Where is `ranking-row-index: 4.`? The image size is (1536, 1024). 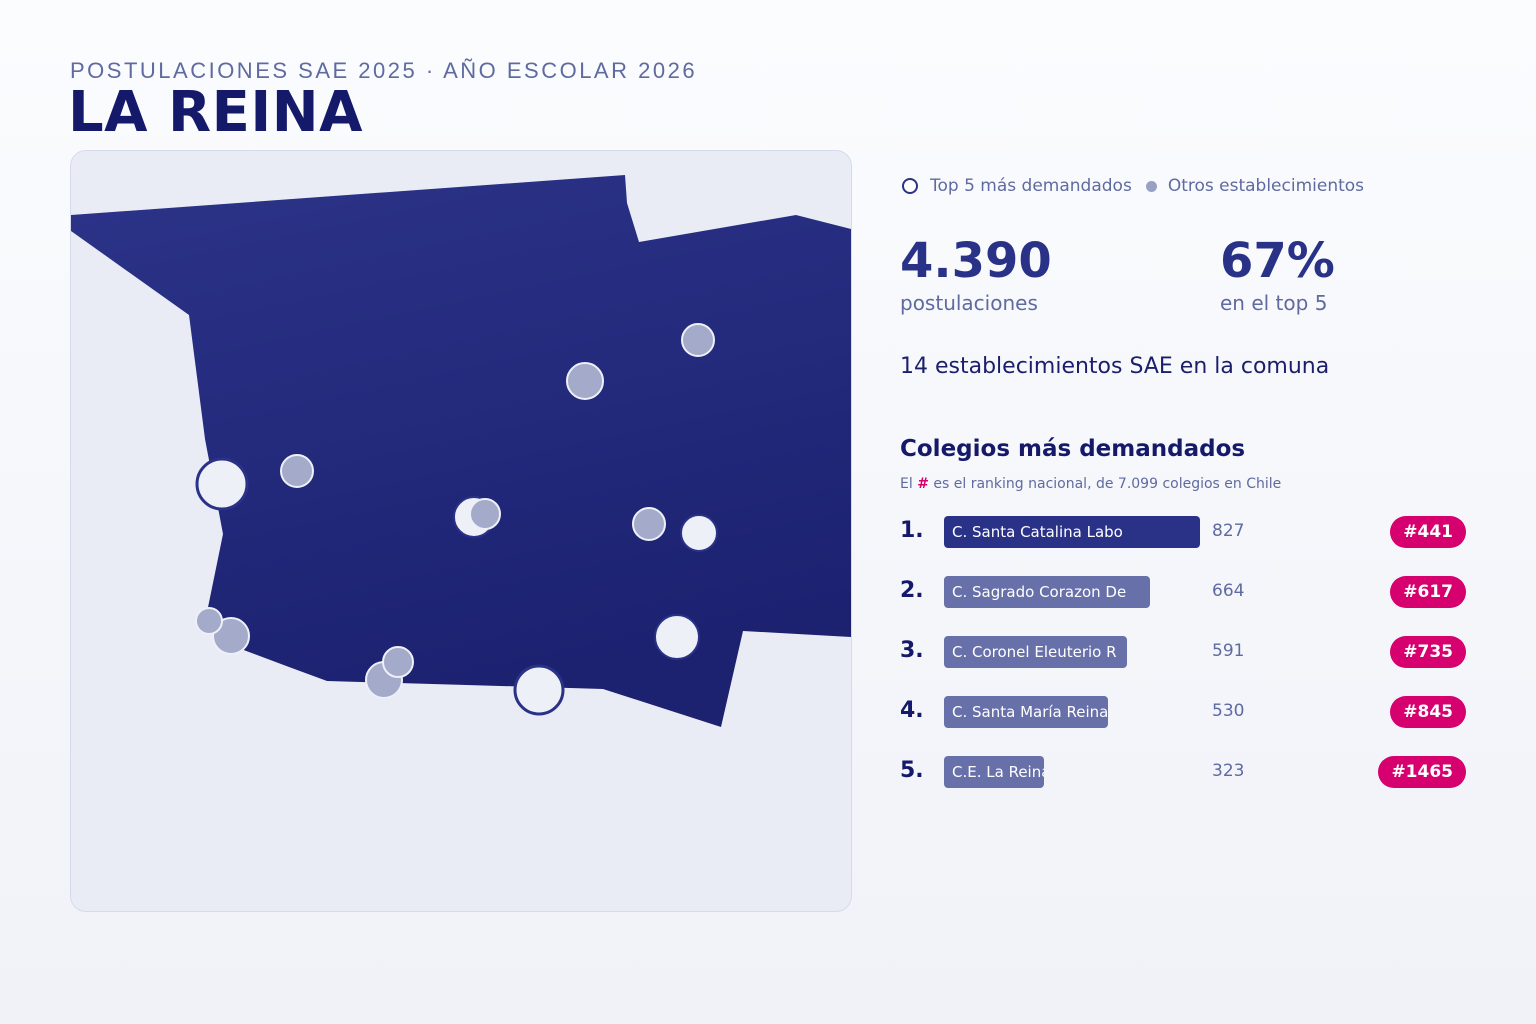
ranking-row-index: 4. is located at coordinates (912, 710).